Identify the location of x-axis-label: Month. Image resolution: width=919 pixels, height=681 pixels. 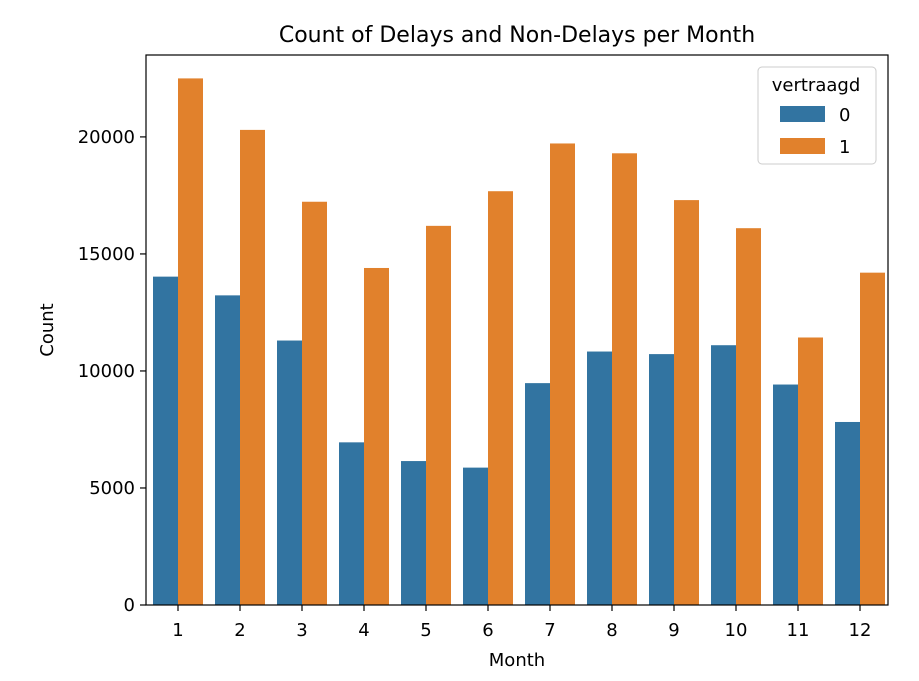
(517, 660).